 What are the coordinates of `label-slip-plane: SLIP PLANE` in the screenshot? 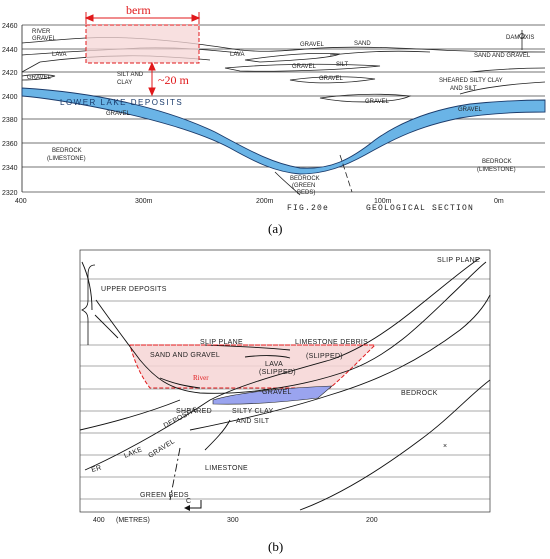 It's located at (221, 342).